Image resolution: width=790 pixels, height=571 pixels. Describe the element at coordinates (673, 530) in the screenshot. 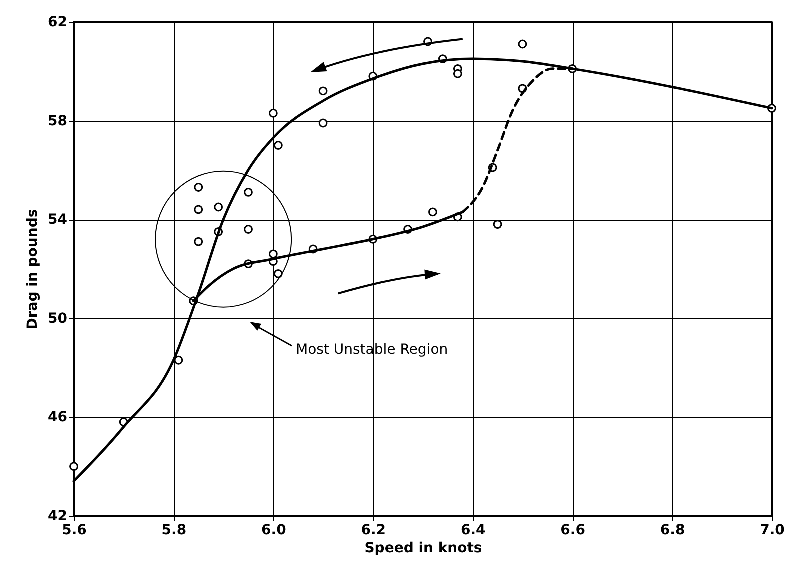

I see `x-tick-label: 6.8` at that location.